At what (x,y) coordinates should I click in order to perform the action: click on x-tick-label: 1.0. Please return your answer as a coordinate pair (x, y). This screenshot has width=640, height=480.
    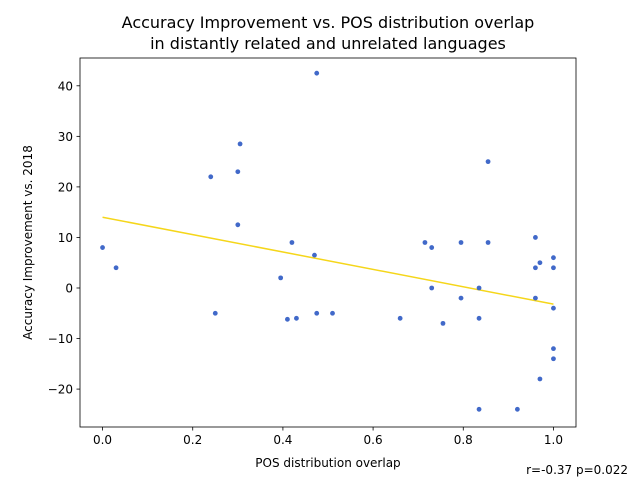
    Looking at the image, I should click on (553, 440).